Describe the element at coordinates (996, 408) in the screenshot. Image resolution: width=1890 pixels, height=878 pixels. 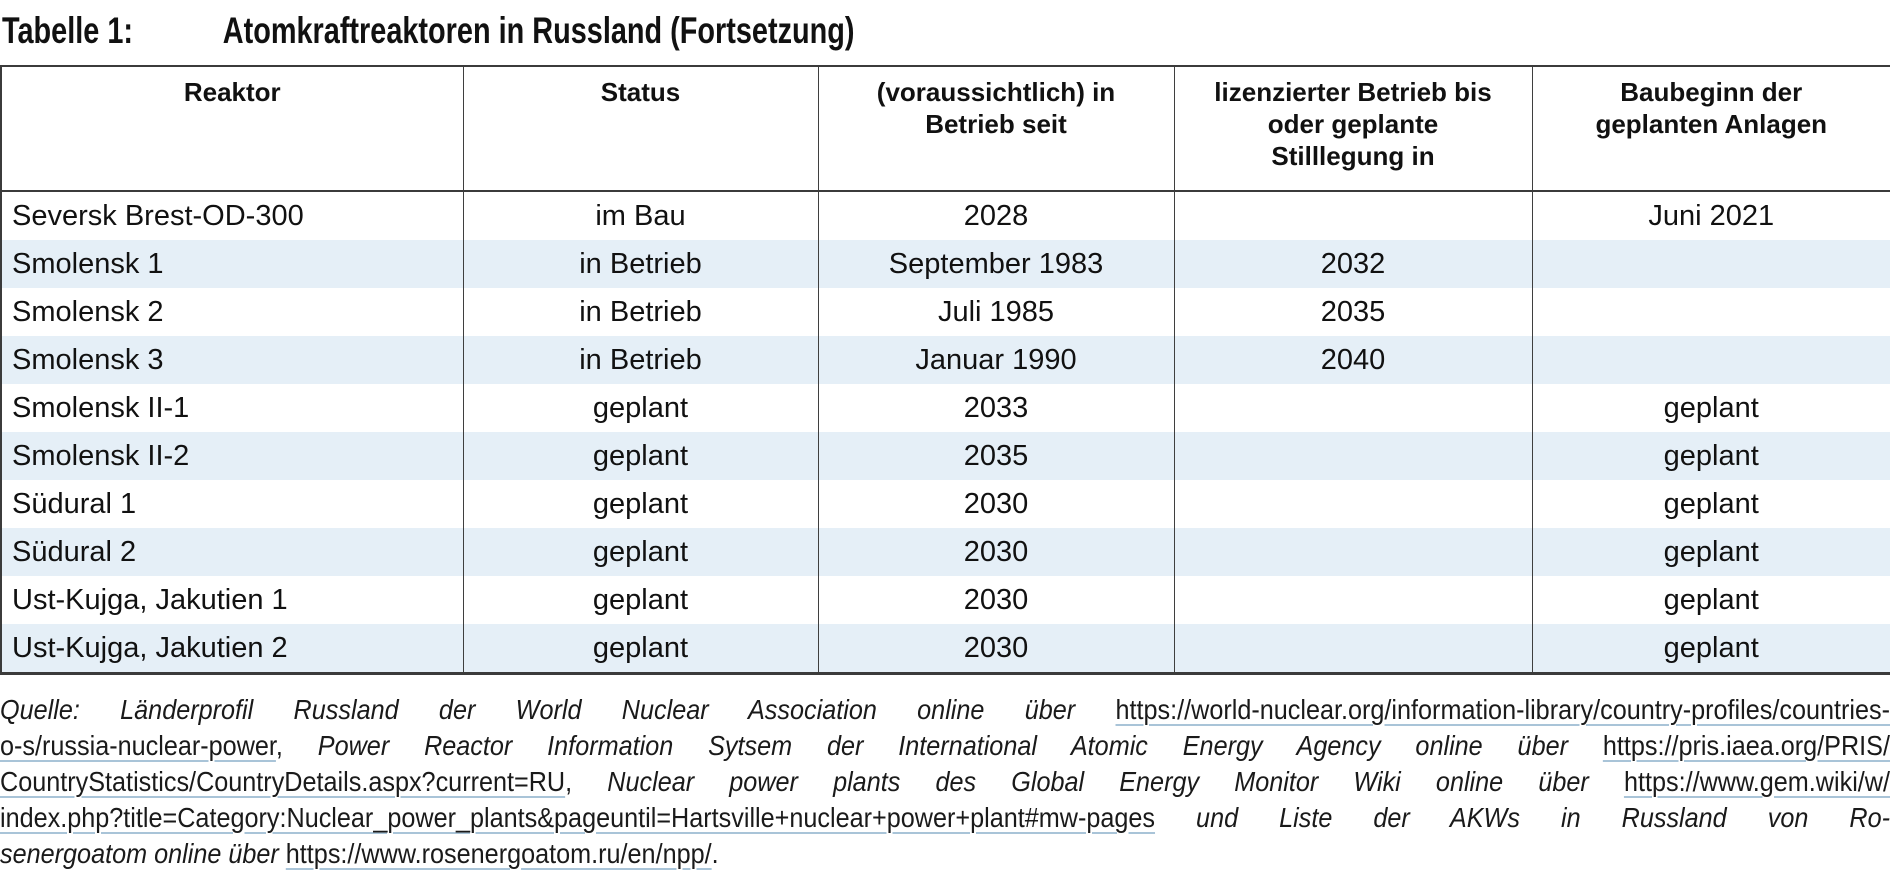
I see `cell-betrieb-seit: 2033` at that location.